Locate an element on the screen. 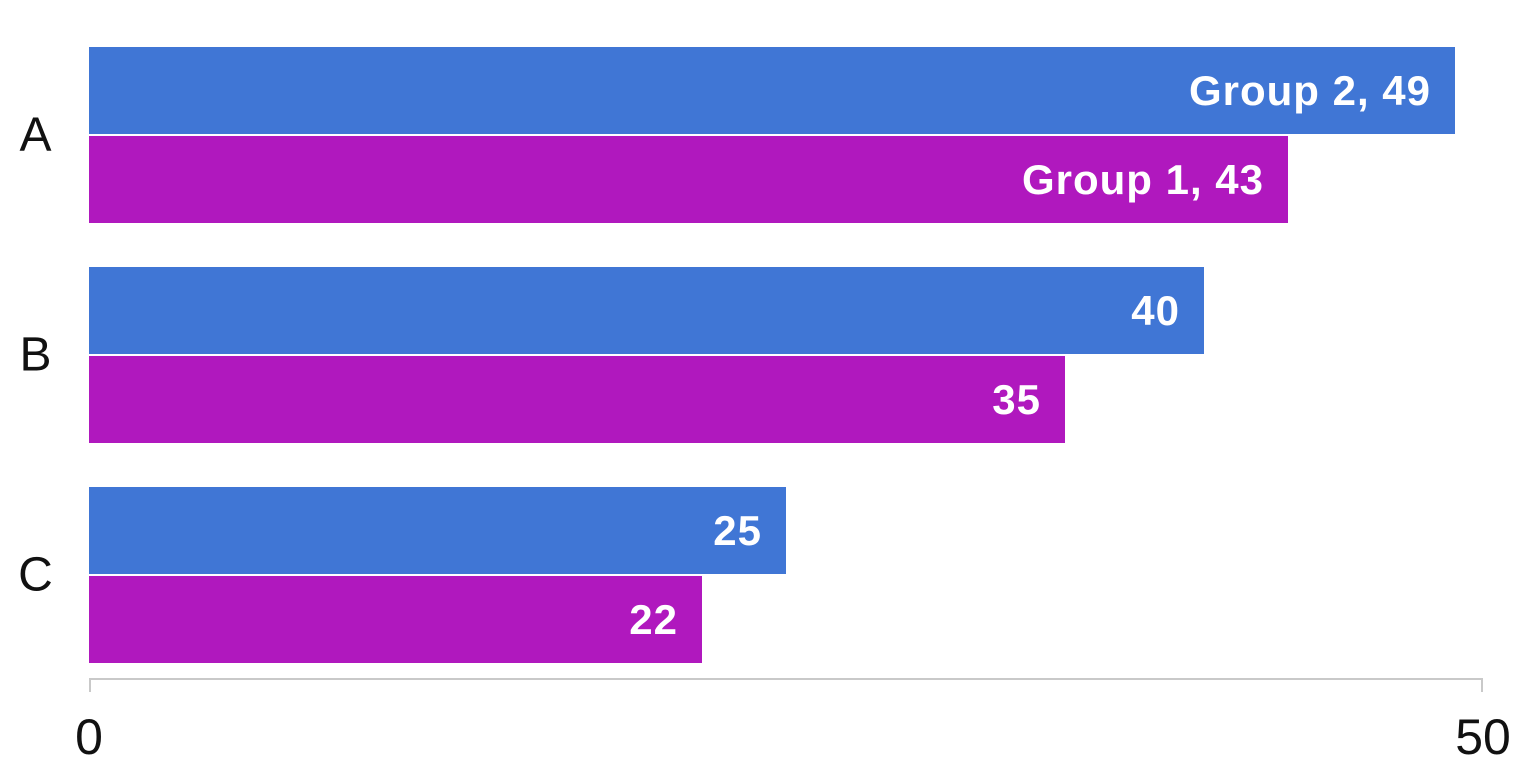 The height and width of the screenshot is (776, 1536). bar-value-label: 22 is located at coordinates (653, 619).